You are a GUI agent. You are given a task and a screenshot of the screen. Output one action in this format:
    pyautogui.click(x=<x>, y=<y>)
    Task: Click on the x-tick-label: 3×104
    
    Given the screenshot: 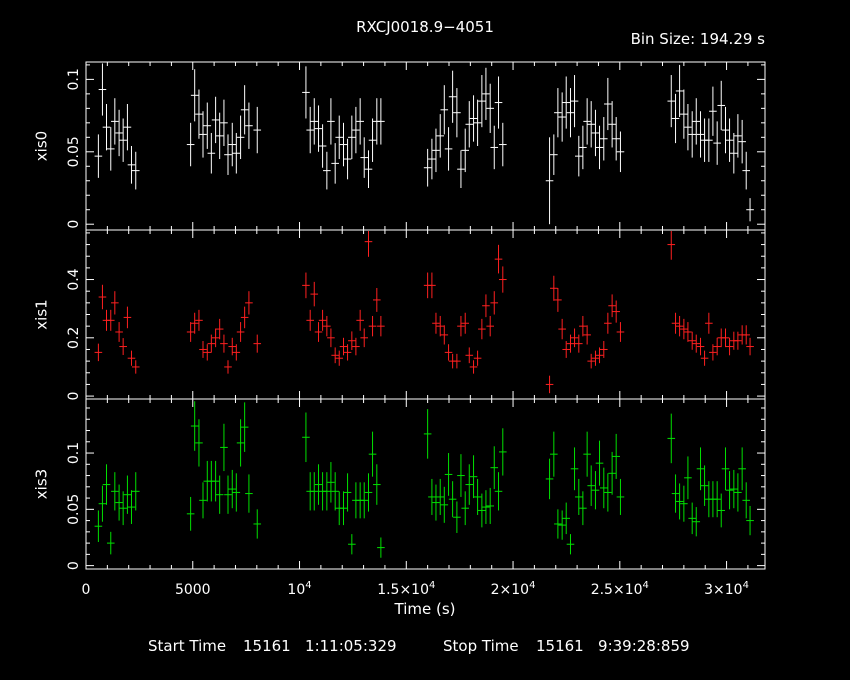 What is the action you would take?
    pyautogui.click(x=726, y=589)
    